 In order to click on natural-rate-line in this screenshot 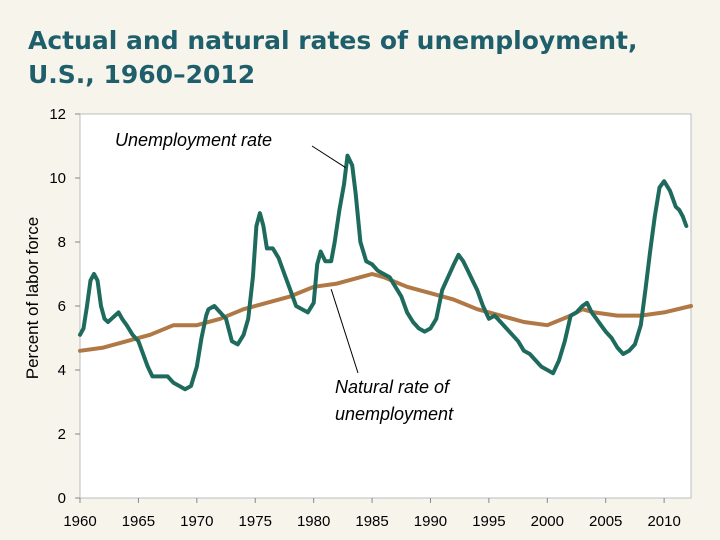, I will do `click(385, 312)`.